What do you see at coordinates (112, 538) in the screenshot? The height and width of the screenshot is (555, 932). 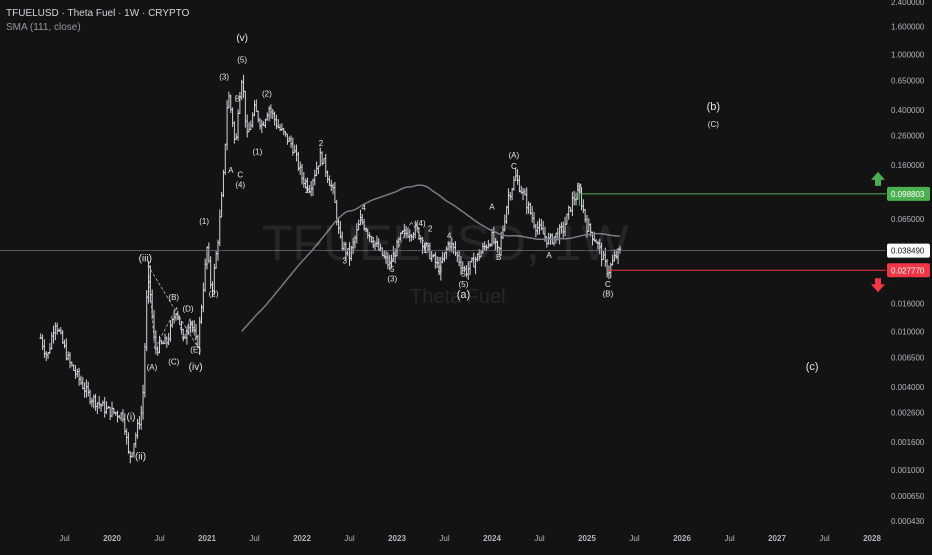 I see `x-tick-label: 2020` at bounding box center [112, 538].